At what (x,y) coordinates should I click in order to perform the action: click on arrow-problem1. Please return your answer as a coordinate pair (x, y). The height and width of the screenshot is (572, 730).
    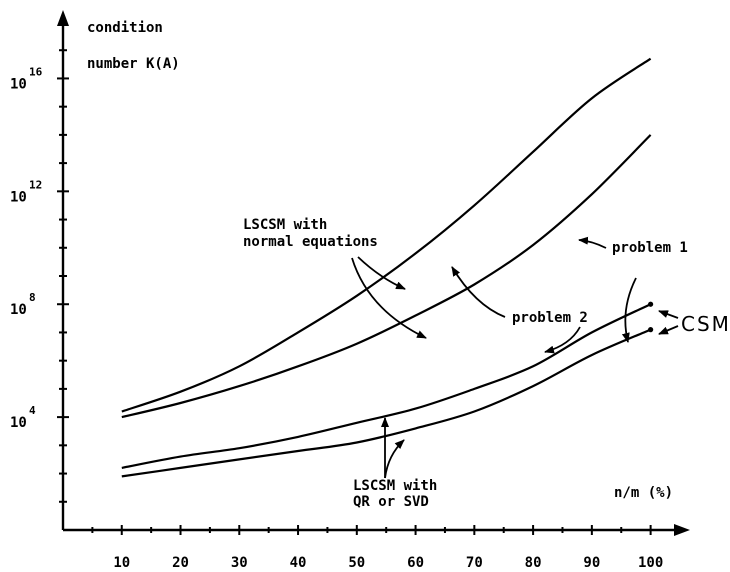
    Looking at the image, I should click on (592, 242).